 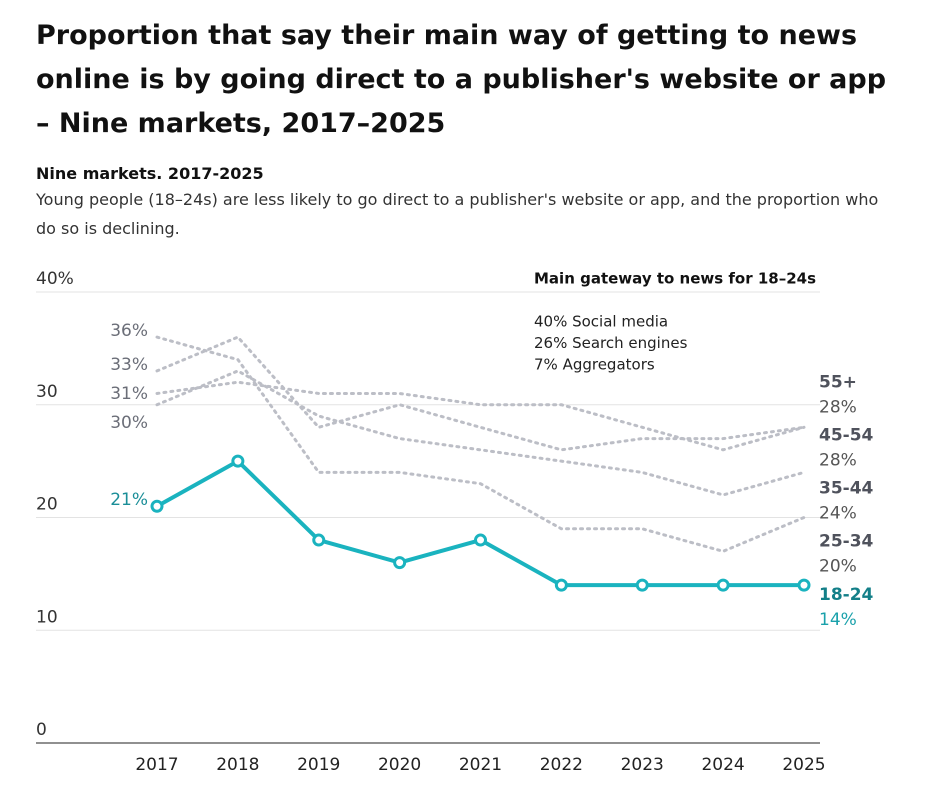 I want to click on start-label: 31%, so click(x=129, y=394).